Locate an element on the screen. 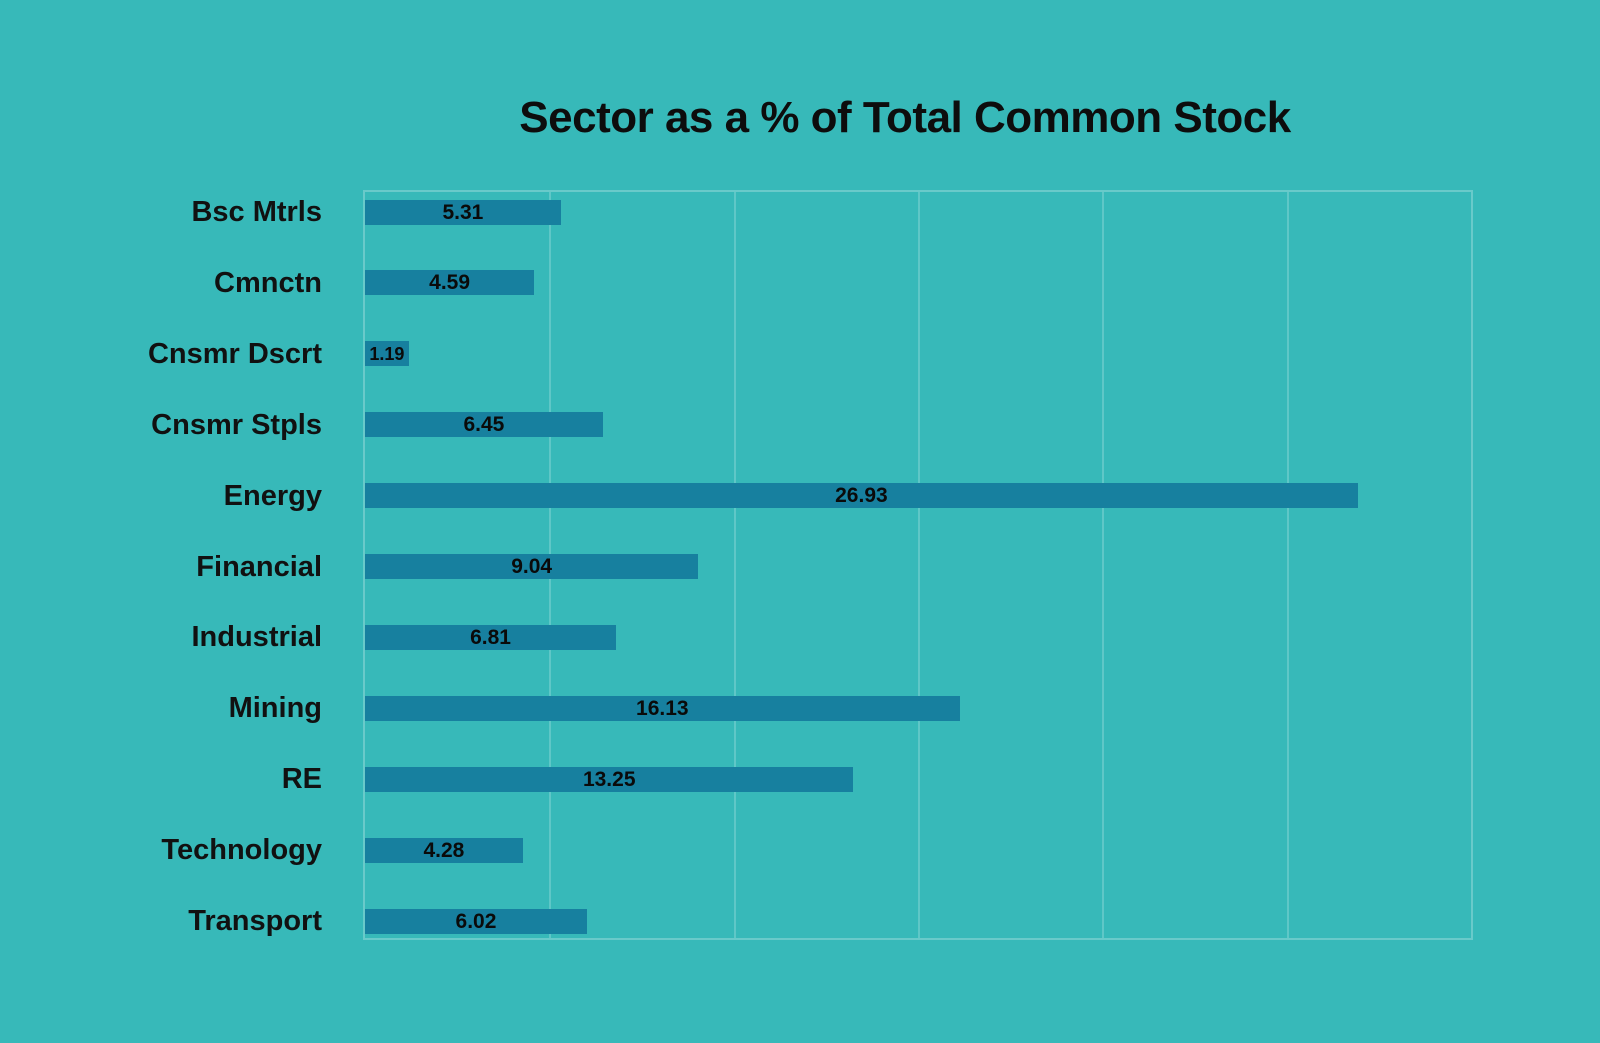 This screenshot has height=1043, width=1600. bar-value-label: 4.59 is located at coordinates (450, 283).